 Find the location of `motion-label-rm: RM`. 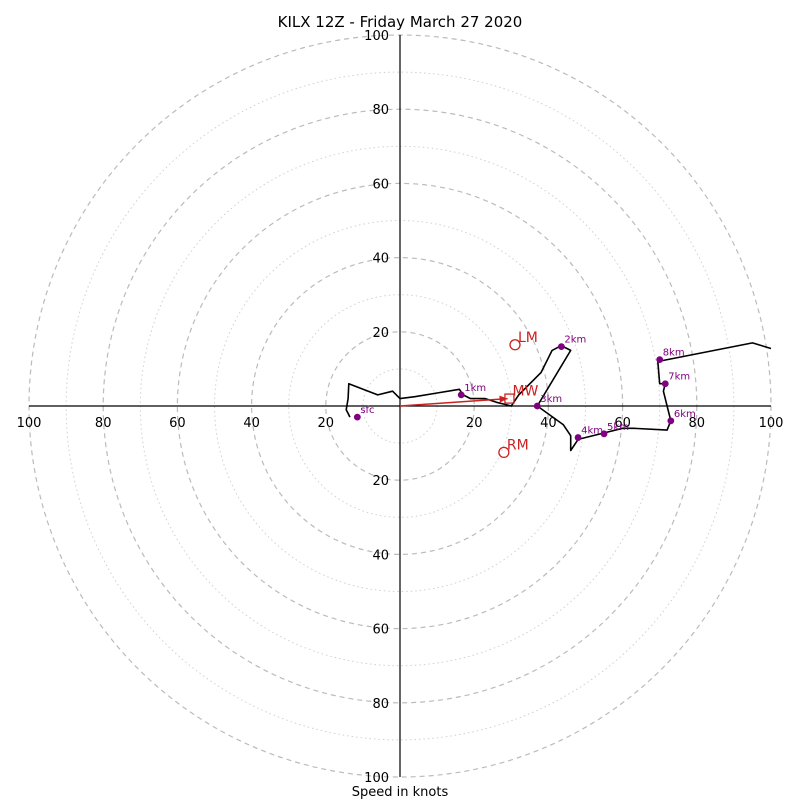

motion-label-rm: RM is located at coordinates (518, 445).